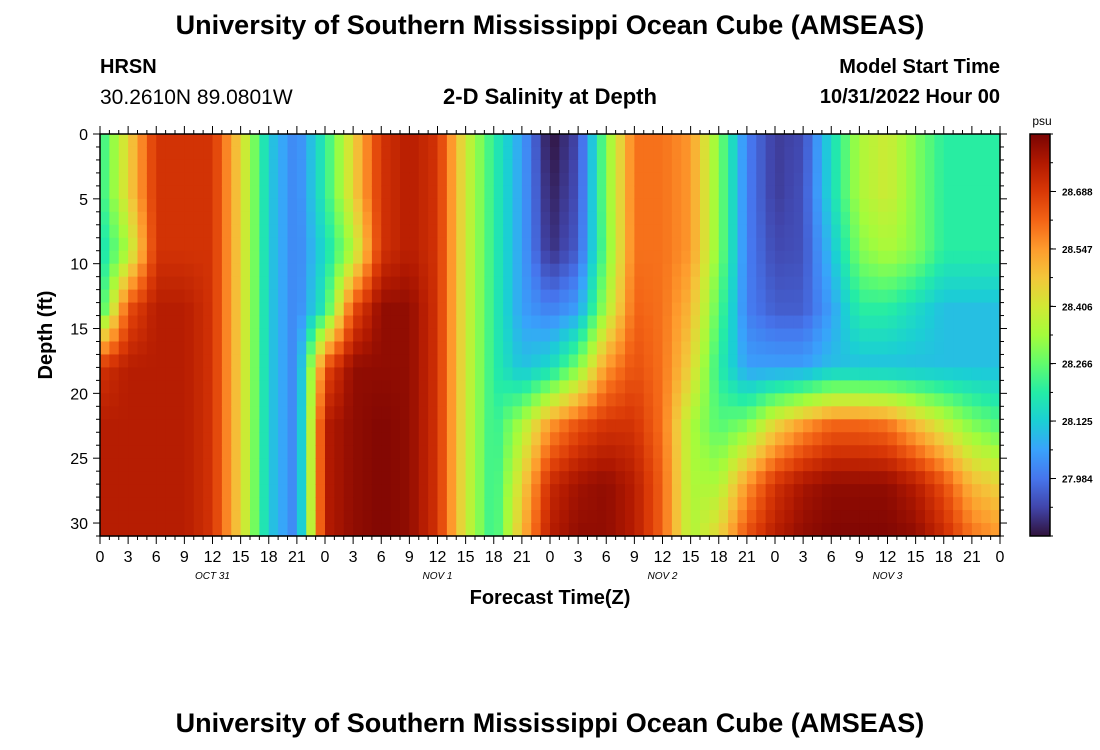 The width and height of the screenshot is (1100, 750). Describe the element at coordinates (1077, 480) in the screenshot. I see `colorbar-tick-label: 27.984` at that location.